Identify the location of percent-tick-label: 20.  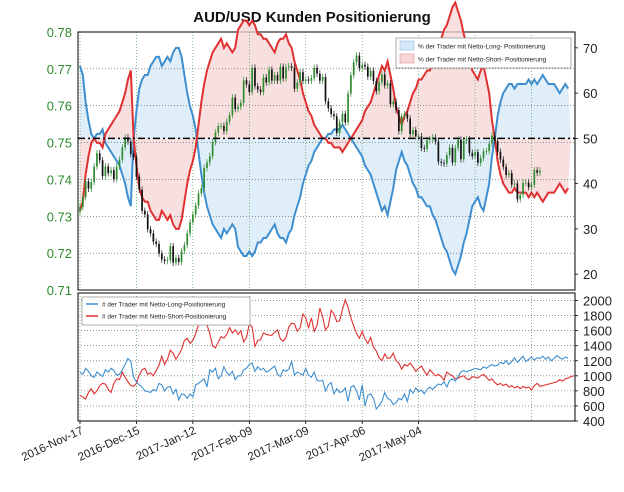
(590, 274).